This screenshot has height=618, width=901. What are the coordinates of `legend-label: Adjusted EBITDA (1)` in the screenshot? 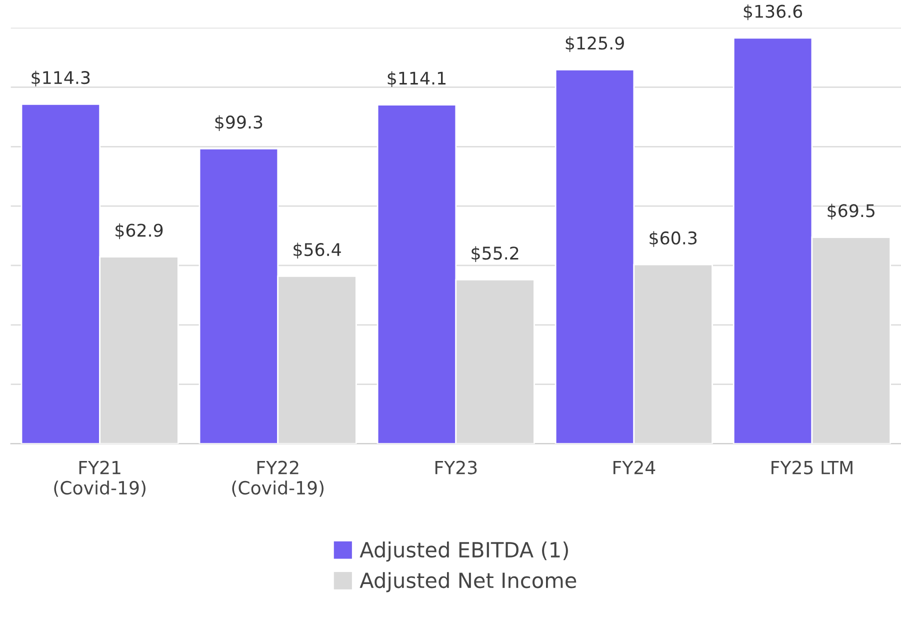 It's located at (464, 552).